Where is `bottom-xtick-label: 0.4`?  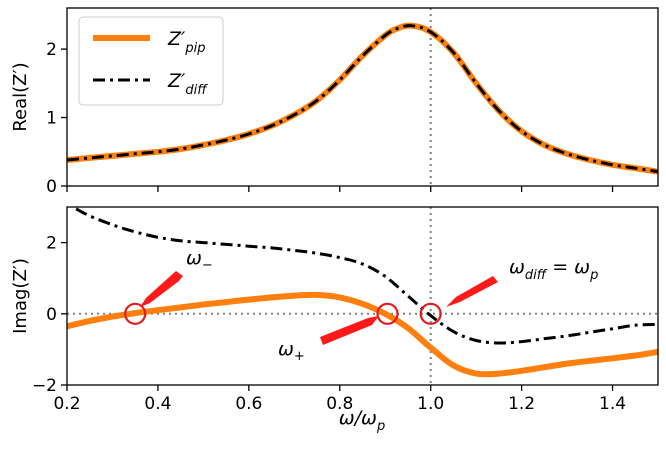
bottom-xtick-label: 0.4 is located at coordinates (157, 404).